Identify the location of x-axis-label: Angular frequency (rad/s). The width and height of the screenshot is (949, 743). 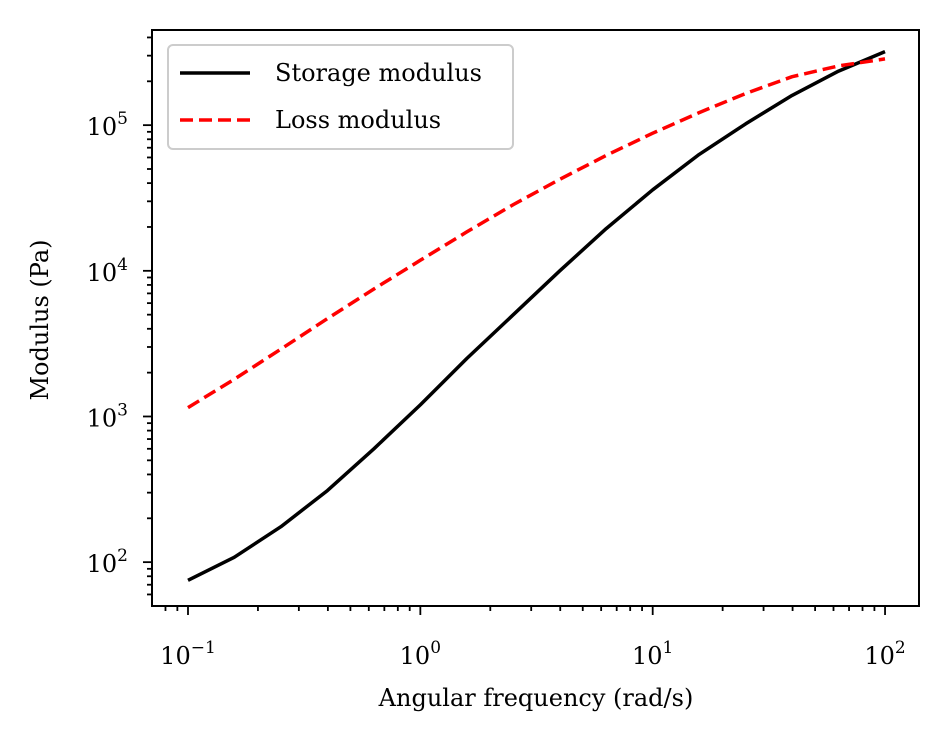
(536, 698).